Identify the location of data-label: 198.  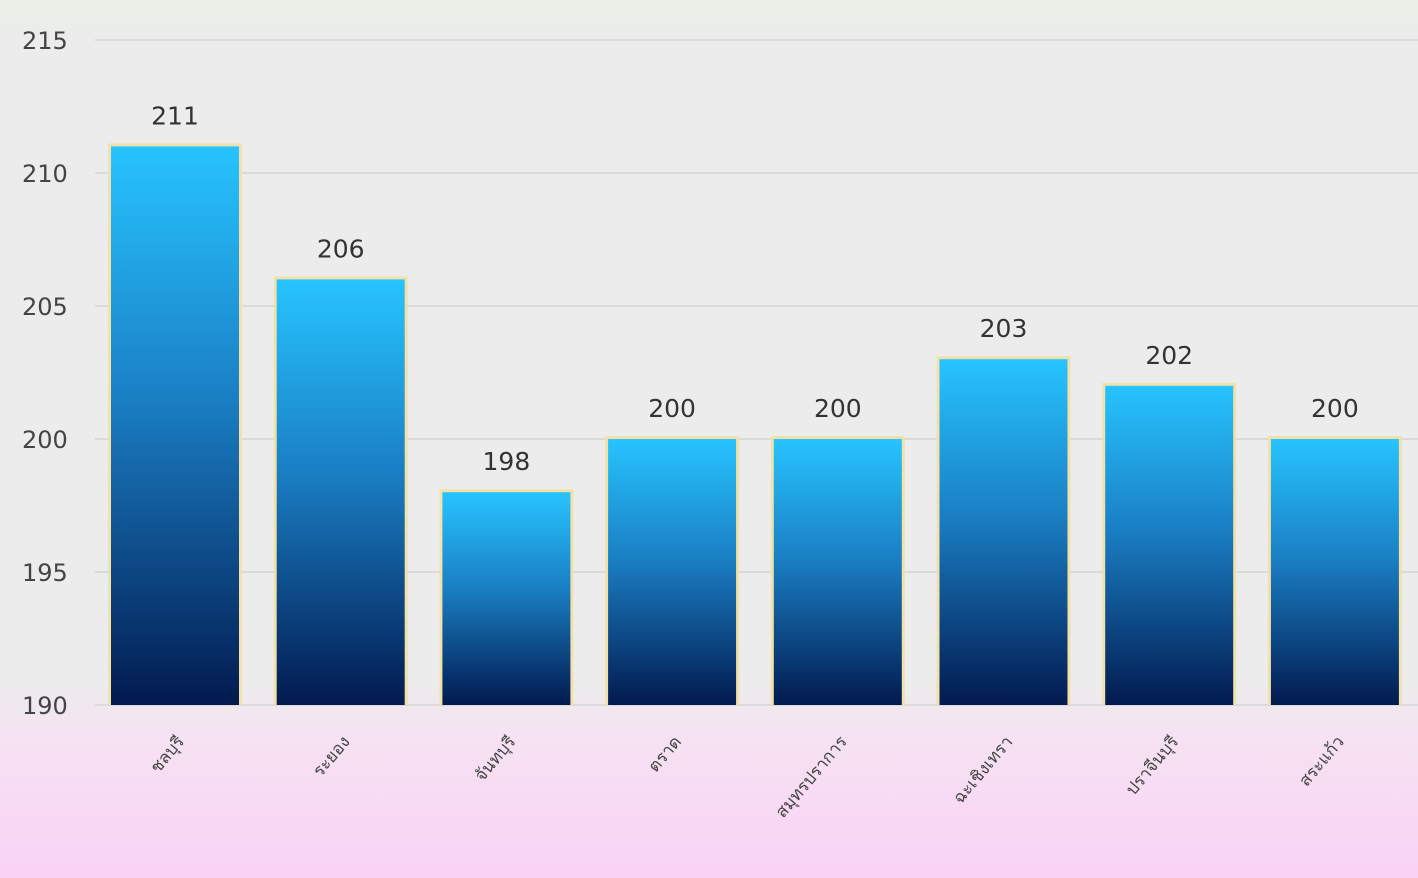
(507, 461).